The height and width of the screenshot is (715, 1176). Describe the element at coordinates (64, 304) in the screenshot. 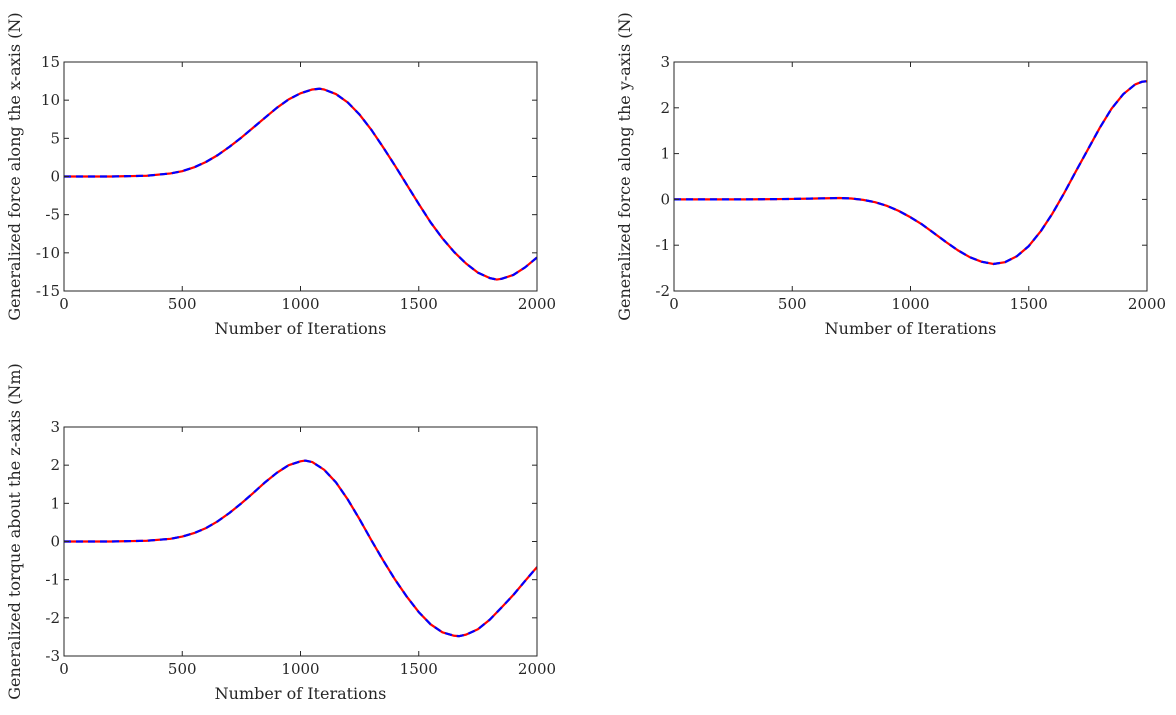

I see `x-force-xtick-label: 0` at that location.